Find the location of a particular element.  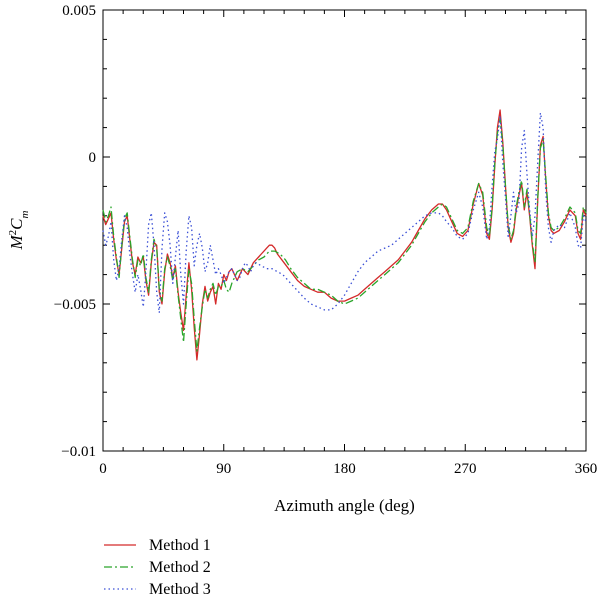

x-tick-label: 180 is located at coordinates (344, 469).